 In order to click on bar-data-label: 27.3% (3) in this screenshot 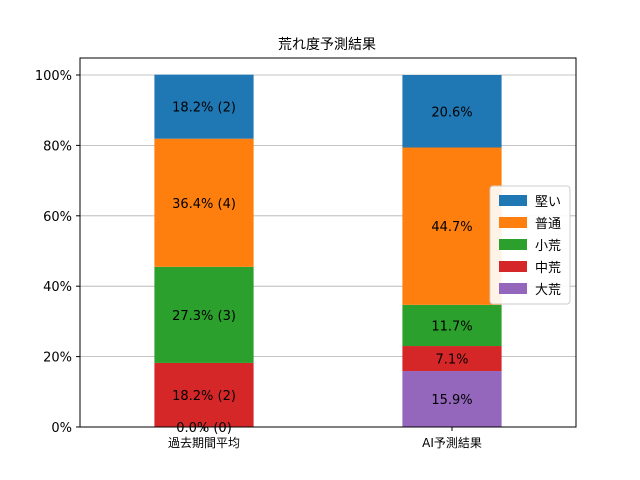, I will do `click(204, 316)`.